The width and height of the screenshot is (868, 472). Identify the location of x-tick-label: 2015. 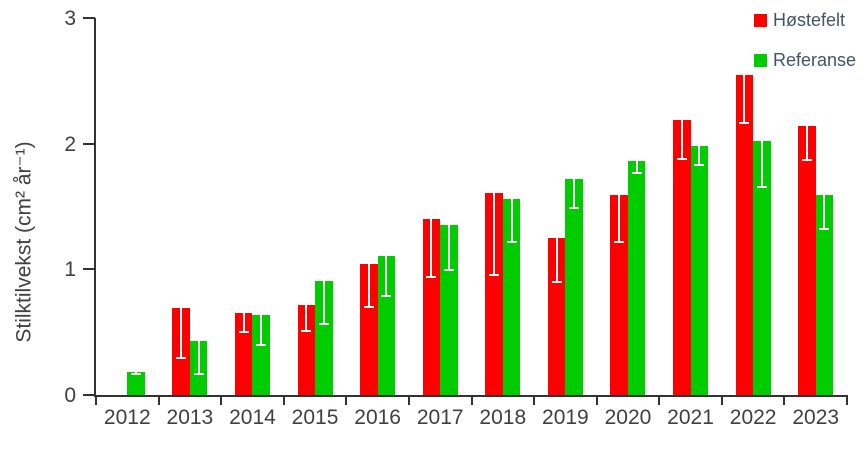
(315, 417).